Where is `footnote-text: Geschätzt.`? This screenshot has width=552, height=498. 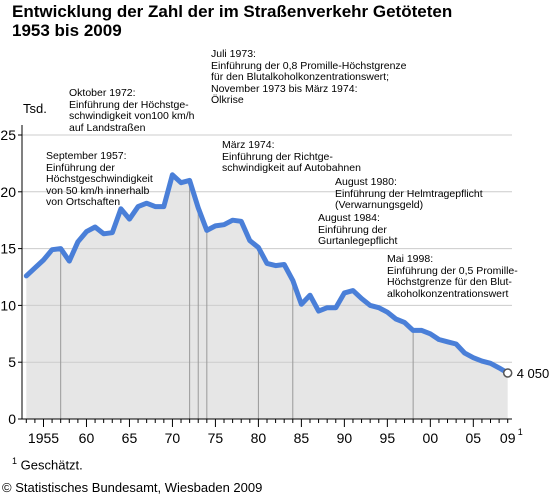 footnote-text: Geschätzt. is located at coordinates (51, 465).